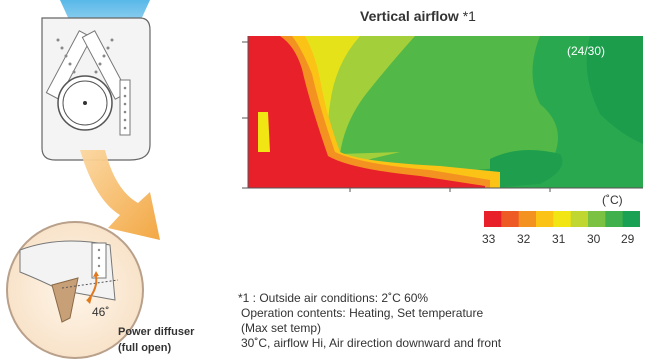 This screenshot has width=650, height=361. What do you see at coordinates (409, 16) in the screenshot?
I see `chart-title-main: Vertical airflow` at bounding box center [409, 16].